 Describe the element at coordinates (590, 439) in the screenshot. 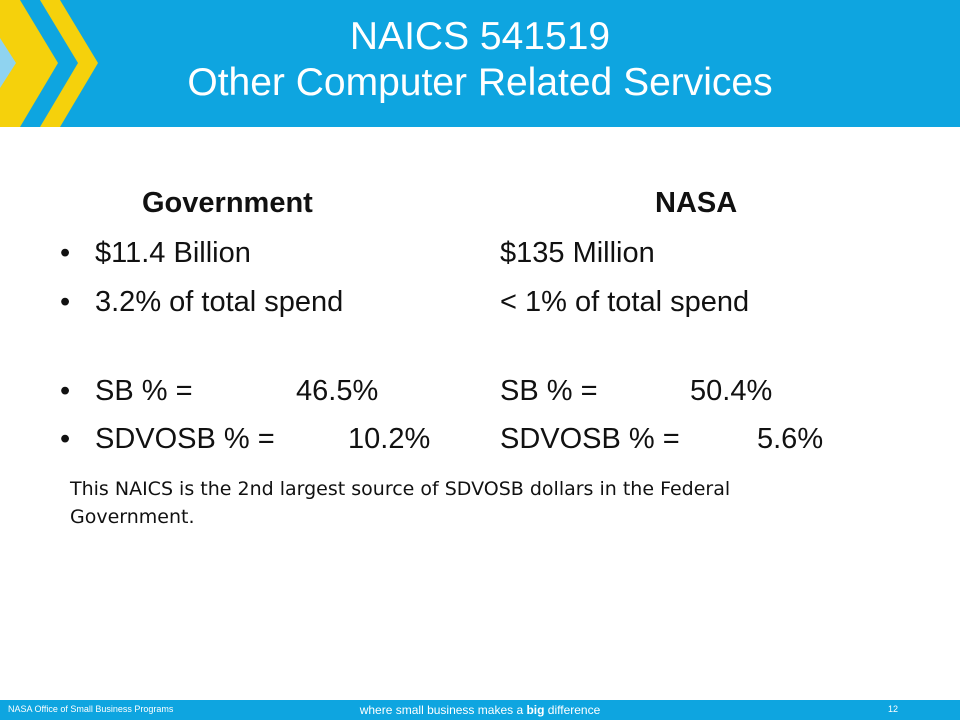

I see `nasa-sdvosb-label: SDVOSB % =` at that location.